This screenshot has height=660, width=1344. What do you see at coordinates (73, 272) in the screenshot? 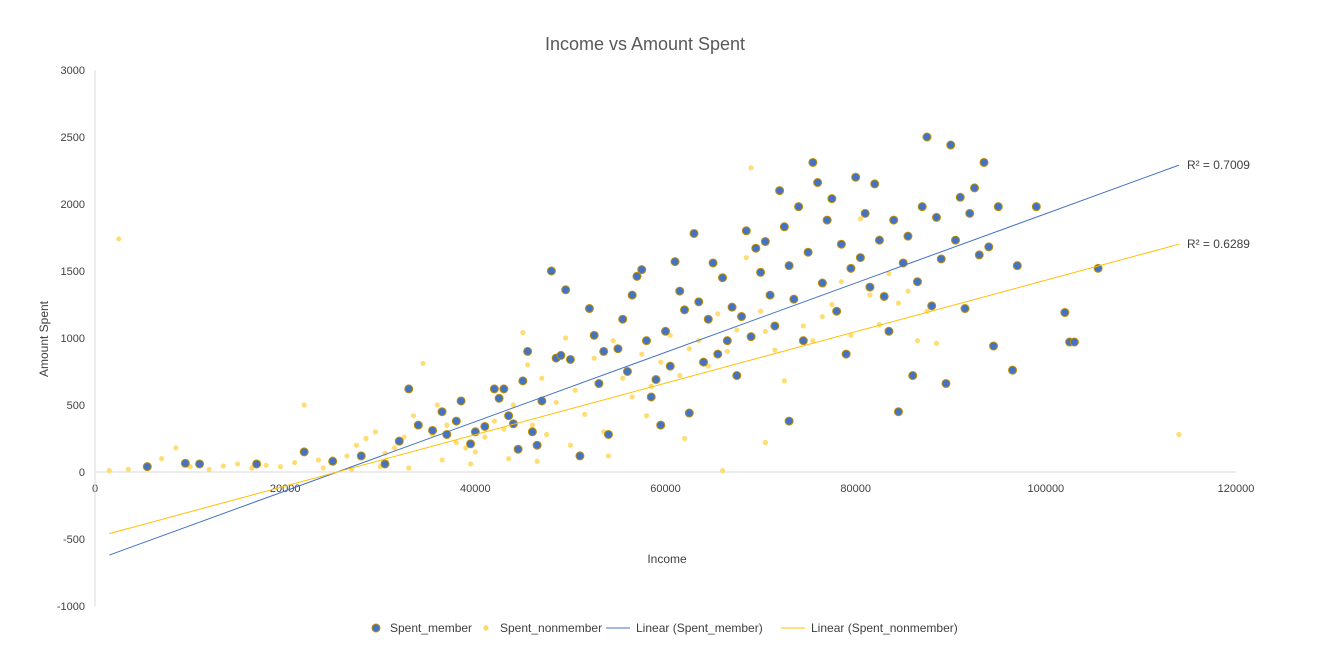
I see `y-tick-label: 1500` at bounding box center [73, 272].